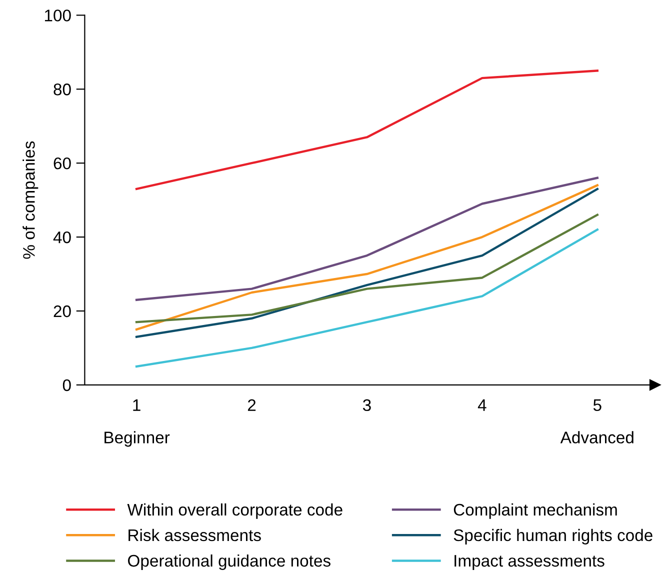 Image resolution: width=667 pixels, height=585 pixels. I want to click on y-tick-label: 20, so click(62, 311).